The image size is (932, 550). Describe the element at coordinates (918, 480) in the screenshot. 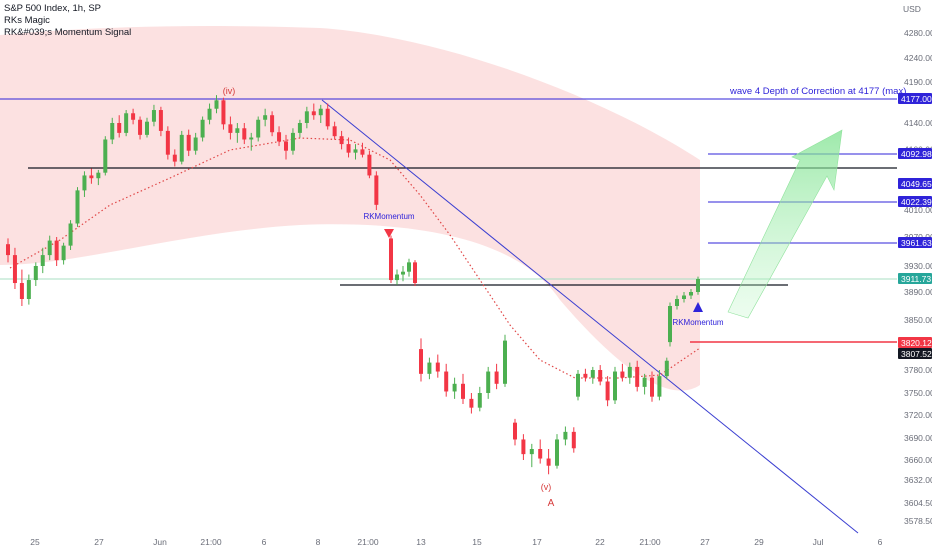

I see `y-tick-label: 3632.00` at that location.